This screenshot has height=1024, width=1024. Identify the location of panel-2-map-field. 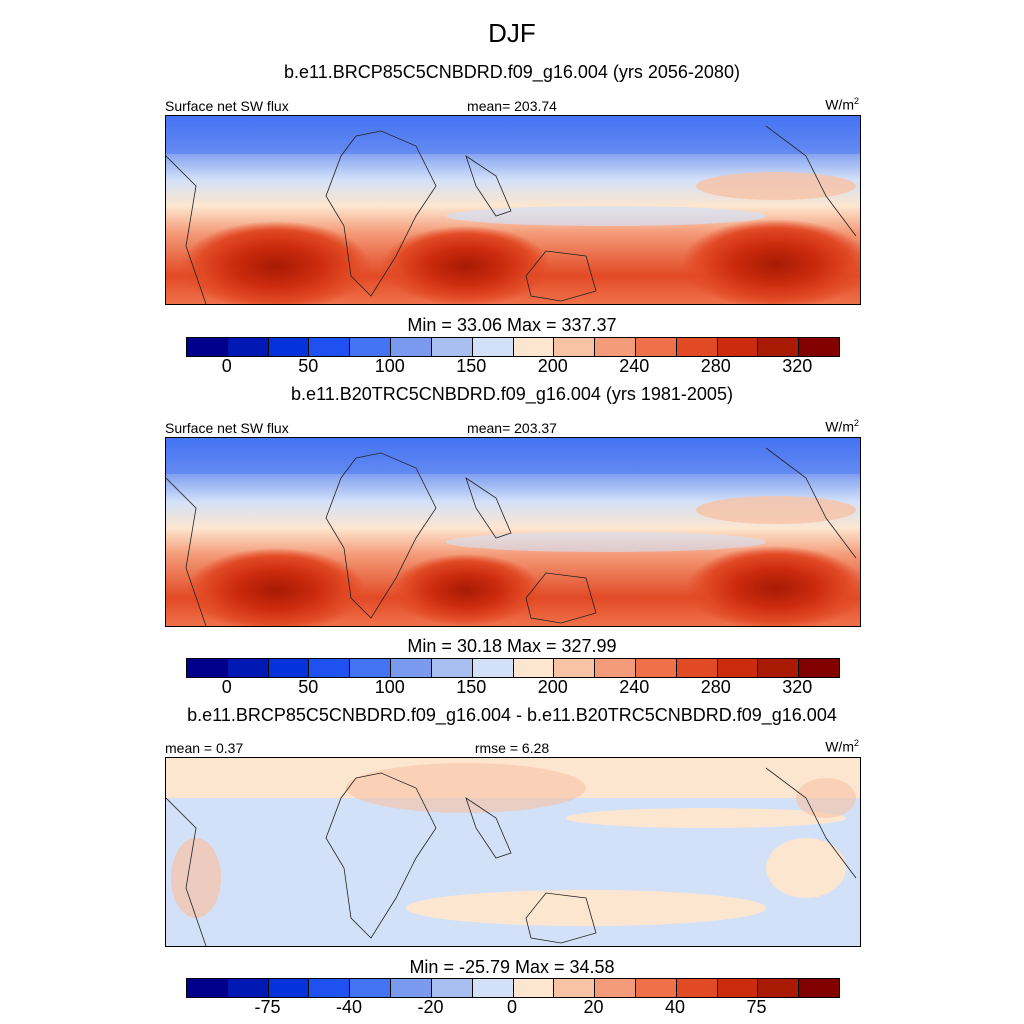
(513, 532).